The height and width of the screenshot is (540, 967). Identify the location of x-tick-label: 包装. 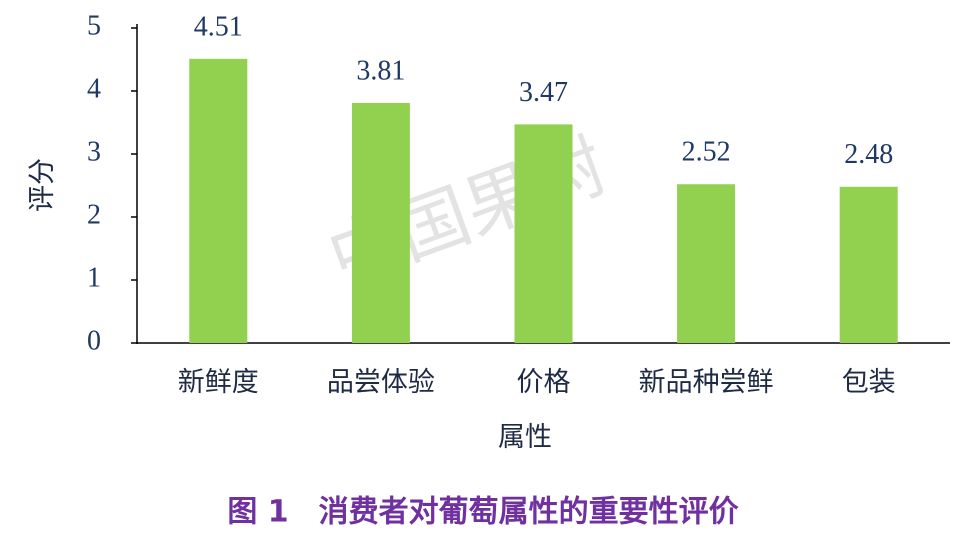
(869, 382).